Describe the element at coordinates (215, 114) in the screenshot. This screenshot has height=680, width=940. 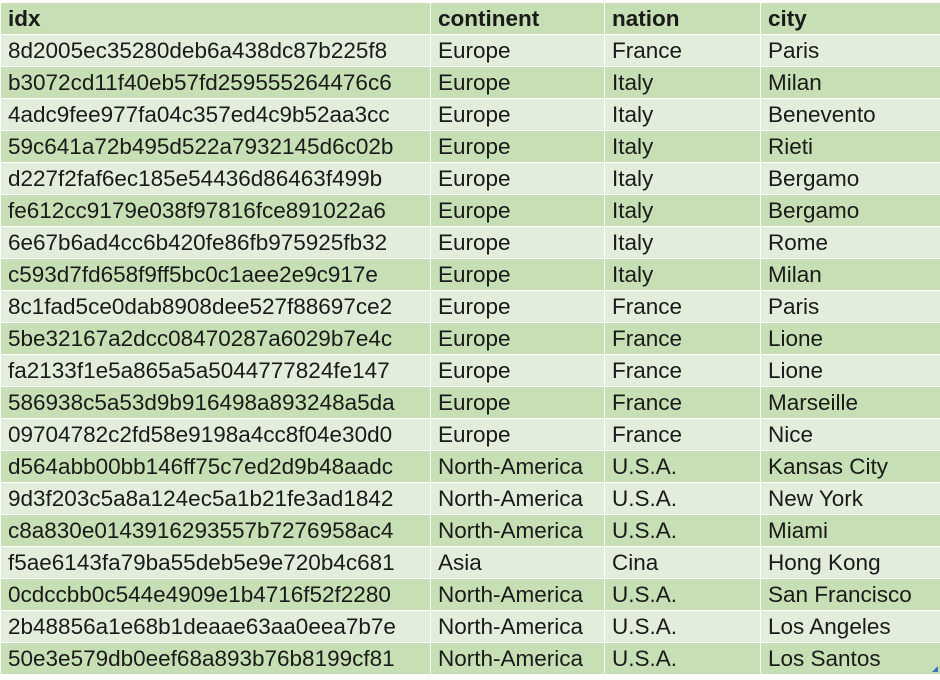
I see `cell-idx: 4adc9fee977fa04c357ed4c9b52aa3cc` at that location.